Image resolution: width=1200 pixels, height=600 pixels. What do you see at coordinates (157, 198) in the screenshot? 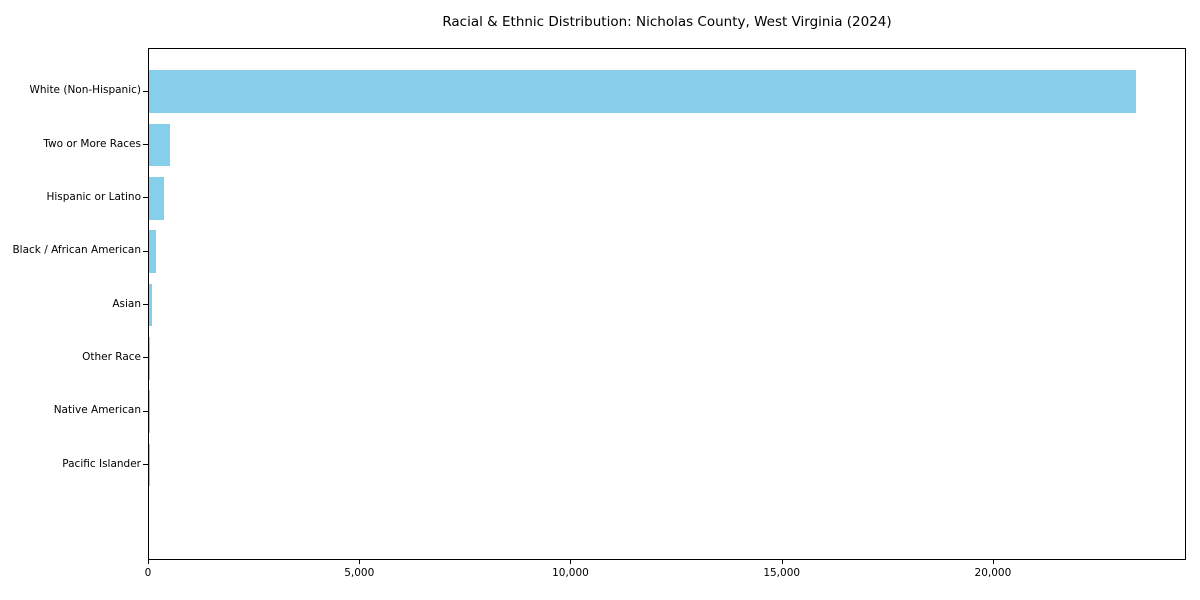
I see `bar-hispanic-or-latino` at bounding box center [157, 198].